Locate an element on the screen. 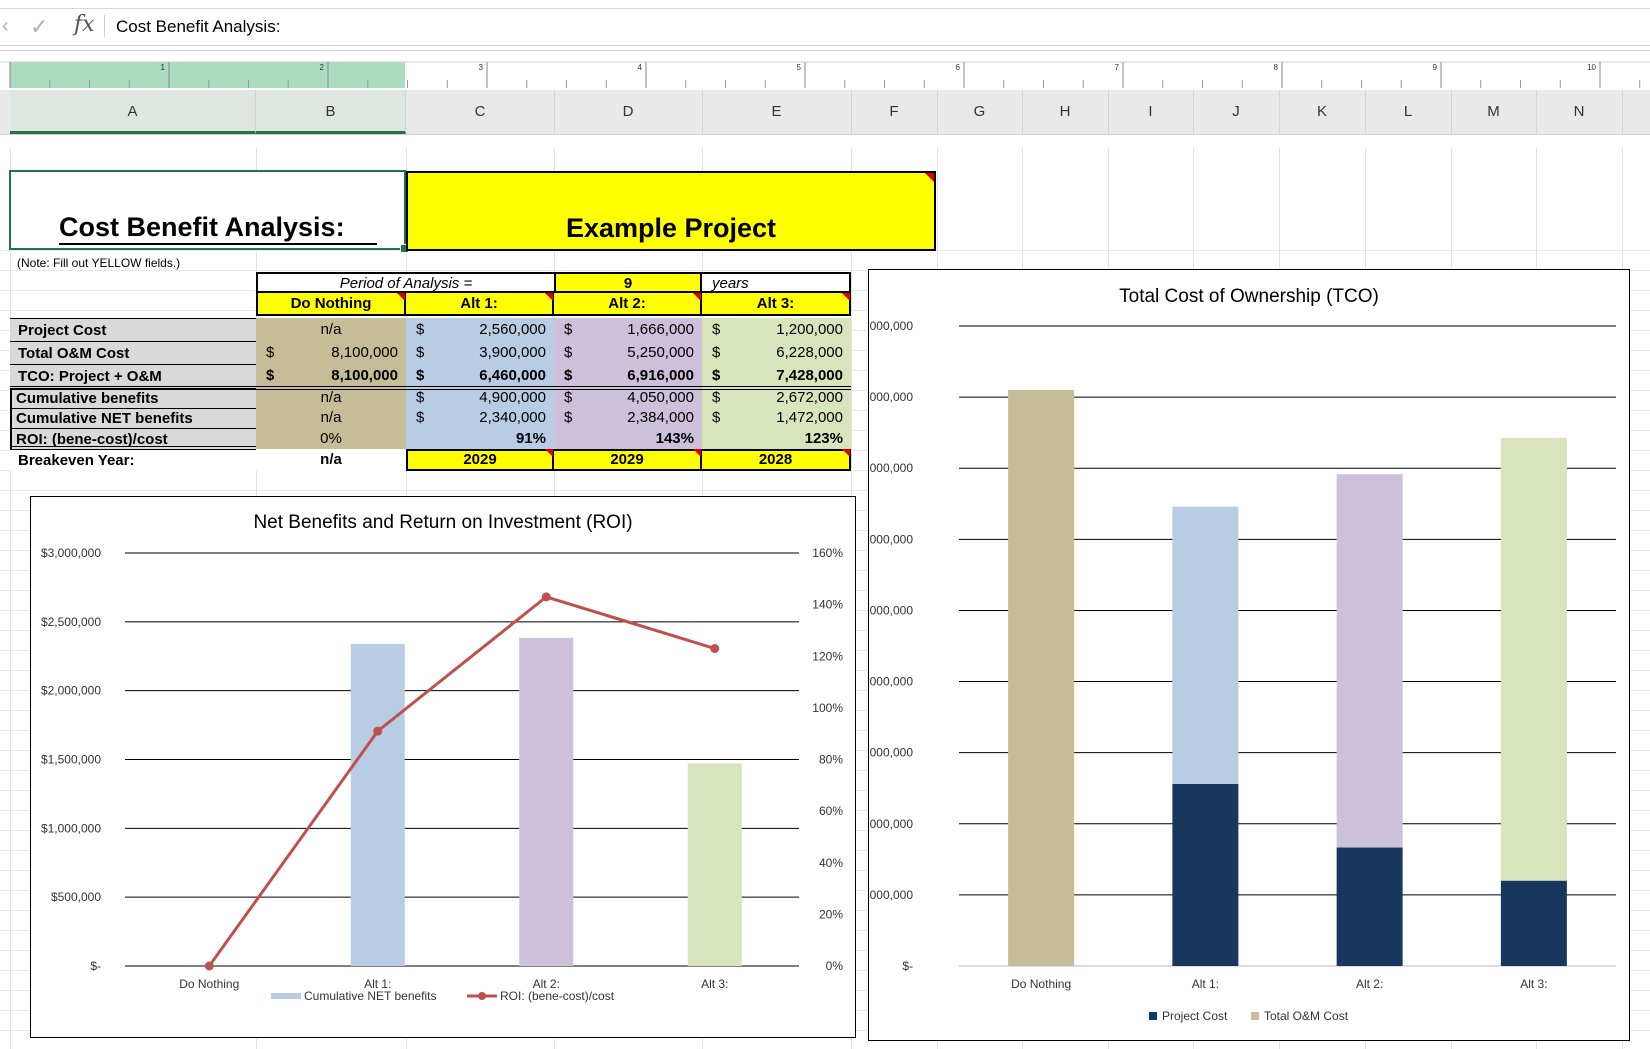 This screenshot has width=1650, height=1049. period-unit: years is located at coordinates (776, 282).